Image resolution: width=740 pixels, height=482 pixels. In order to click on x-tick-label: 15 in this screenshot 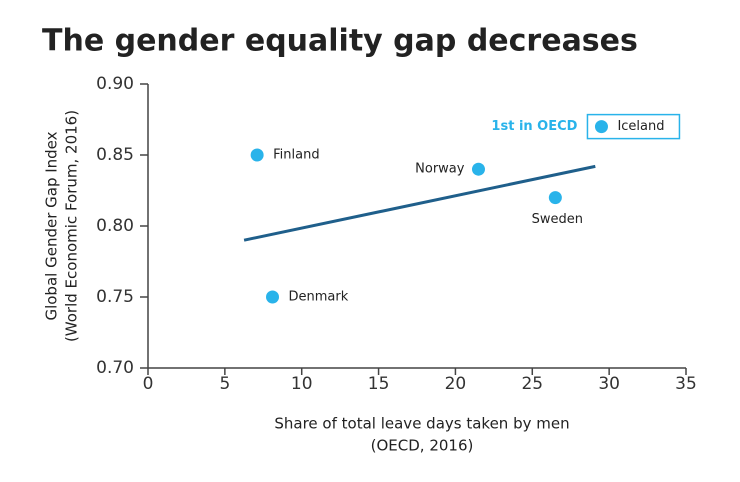, I will do `click(379, 384)`.